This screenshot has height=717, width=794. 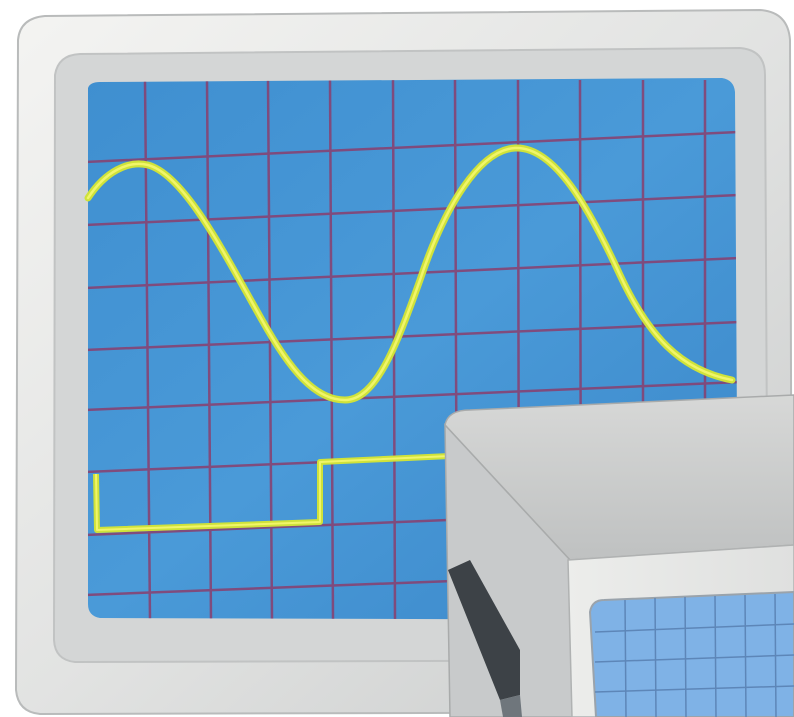 I want to click on instrument-graticule, so click(x=694, y=655).